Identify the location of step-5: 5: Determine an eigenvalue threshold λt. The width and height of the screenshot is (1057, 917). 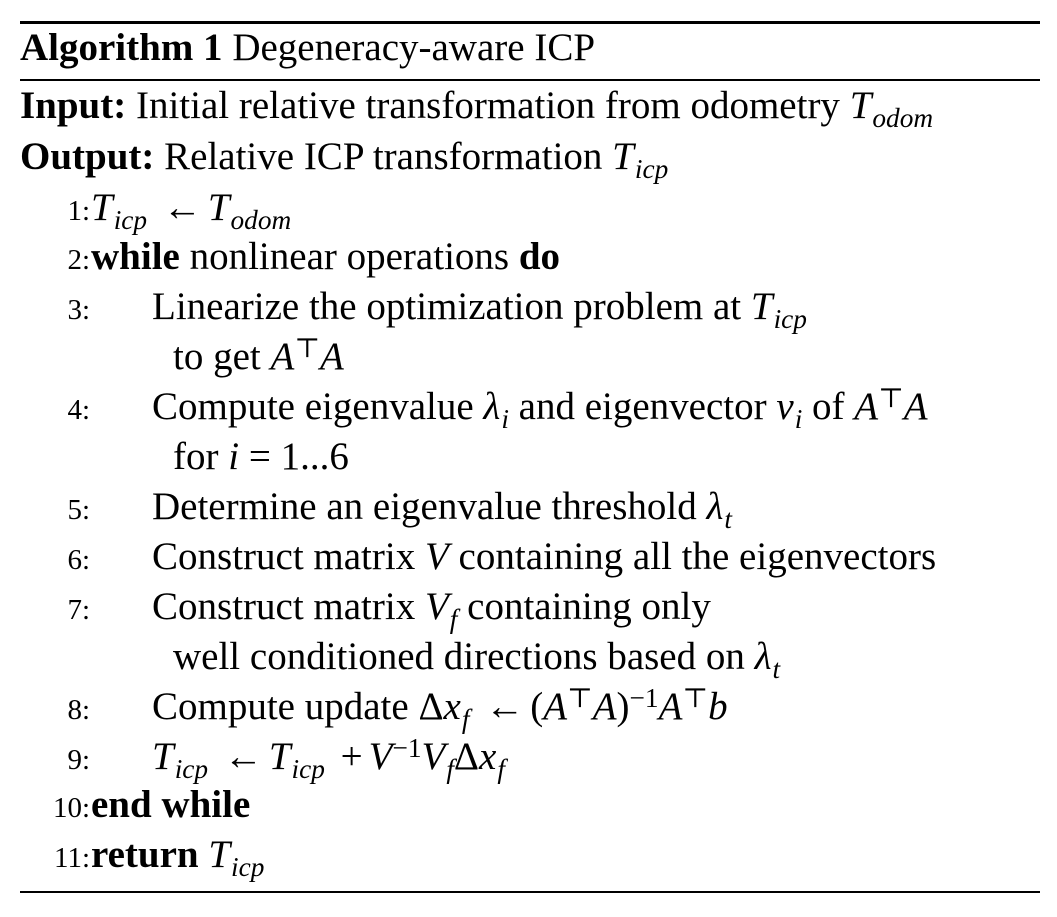
(530, 509).